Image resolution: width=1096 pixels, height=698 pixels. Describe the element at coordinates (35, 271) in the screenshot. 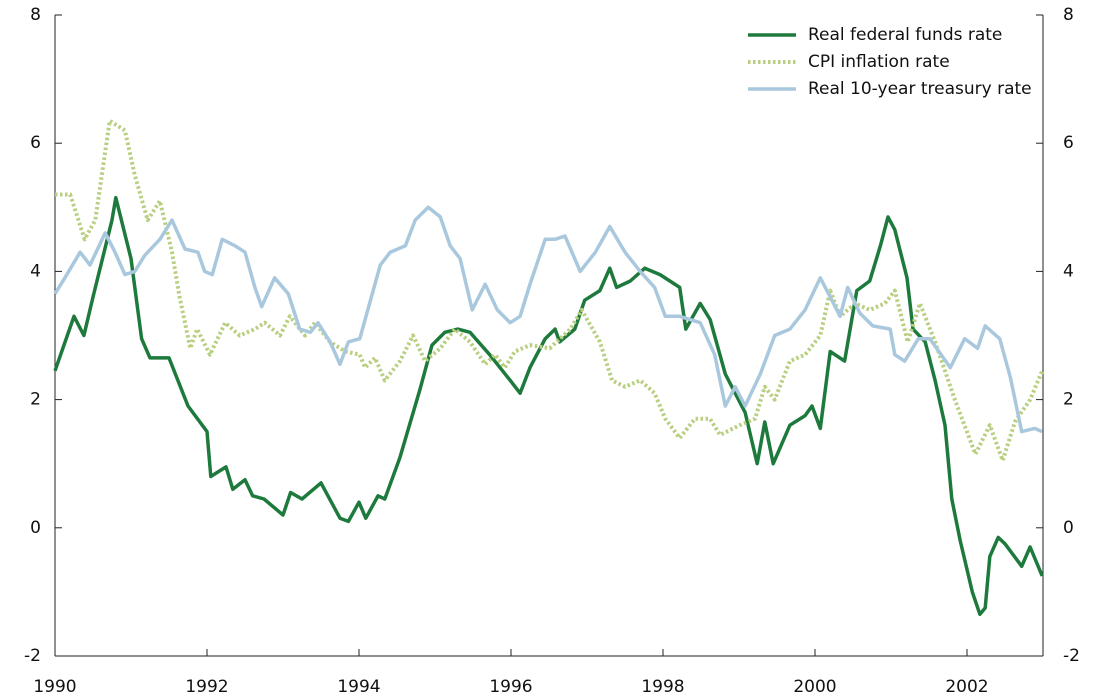

I see `y-tick-label: 4` at that location.